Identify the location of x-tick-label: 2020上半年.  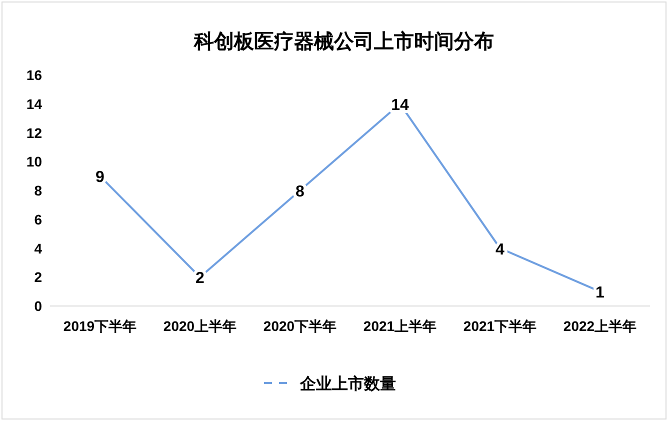
(200, 326).